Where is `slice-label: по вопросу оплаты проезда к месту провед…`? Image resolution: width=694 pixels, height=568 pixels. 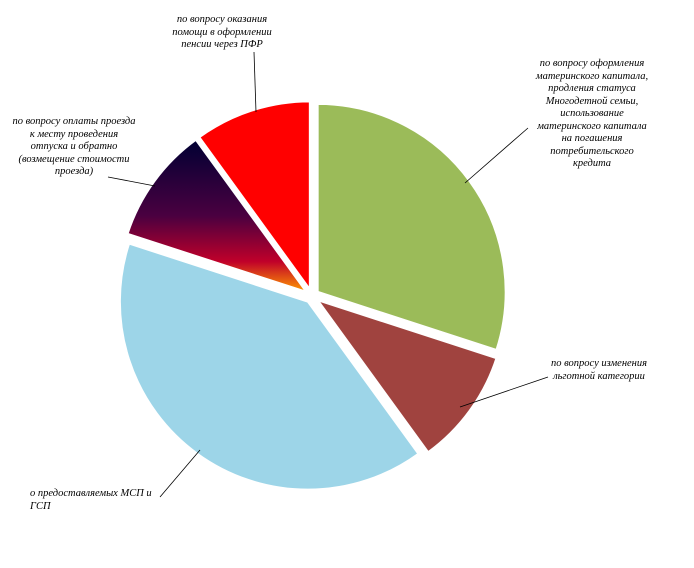 slice-label: по вопросу оплаты проезда к месту провед… is located at coordinates (74, 146).